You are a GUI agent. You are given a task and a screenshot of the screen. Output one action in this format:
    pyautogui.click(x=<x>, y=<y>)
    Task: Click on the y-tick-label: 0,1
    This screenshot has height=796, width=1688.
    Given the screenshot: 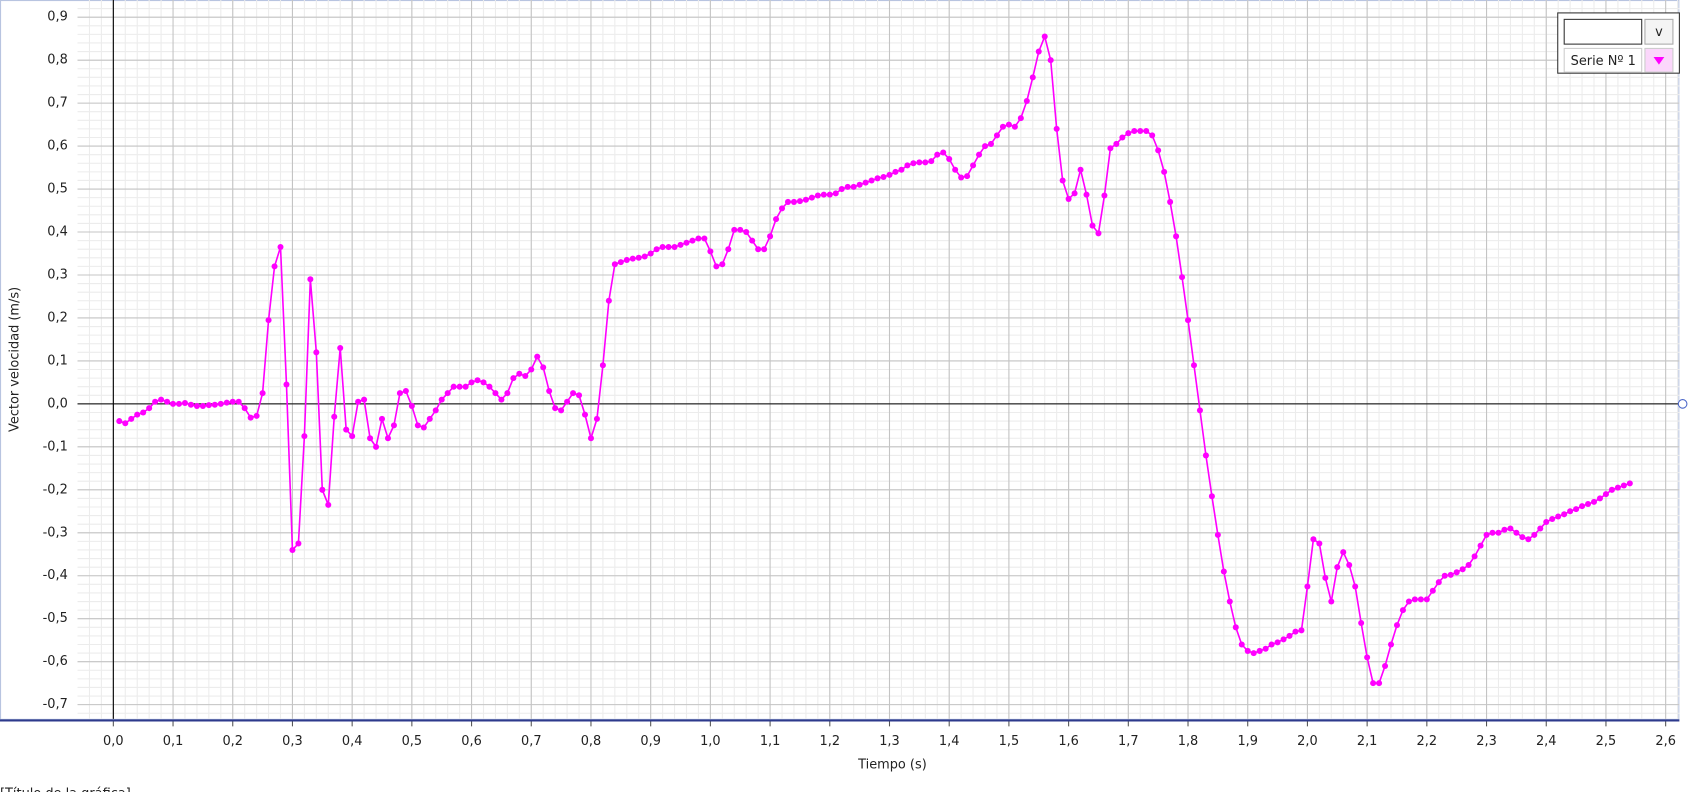 What is the action you would take?
    pyautogui.click(x=57, y=360)
    